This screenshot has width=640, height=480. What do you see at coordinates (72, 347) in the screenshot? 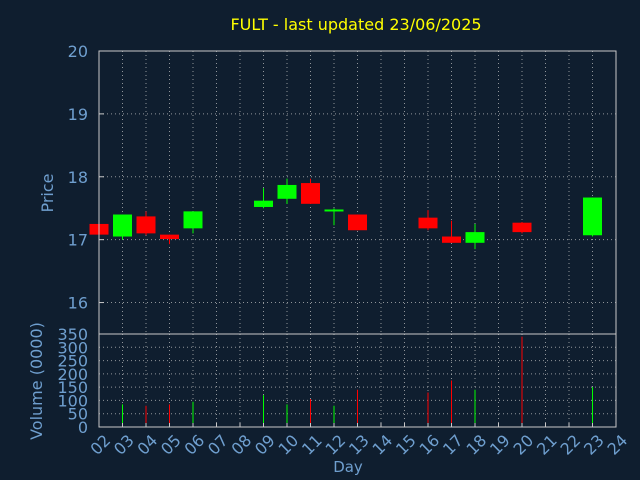
I see `volume-y-tick-label: 300` at bounding box center [72, 347].